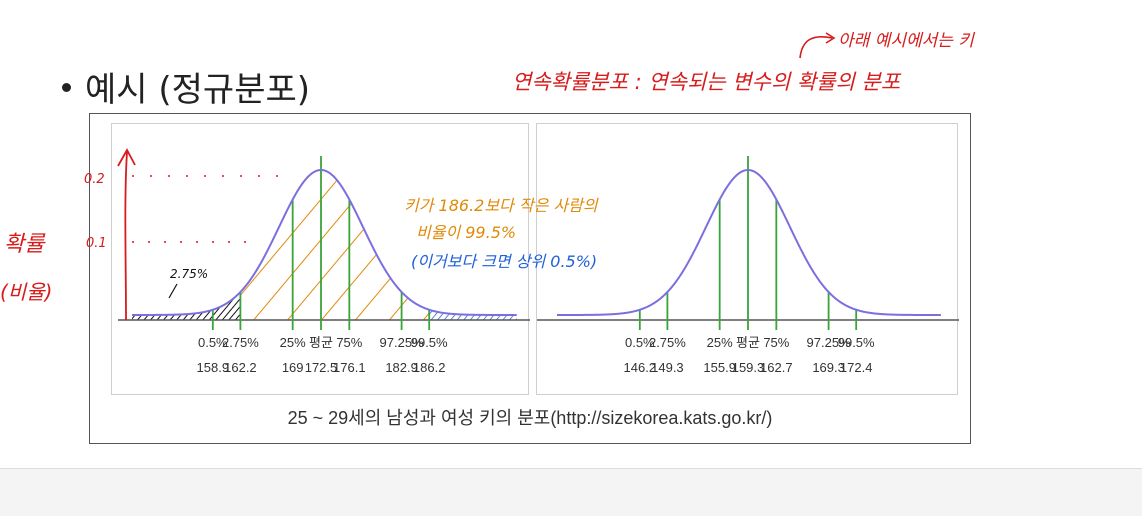  I want to click on y-axis-title: 확률, so click(24, 244).